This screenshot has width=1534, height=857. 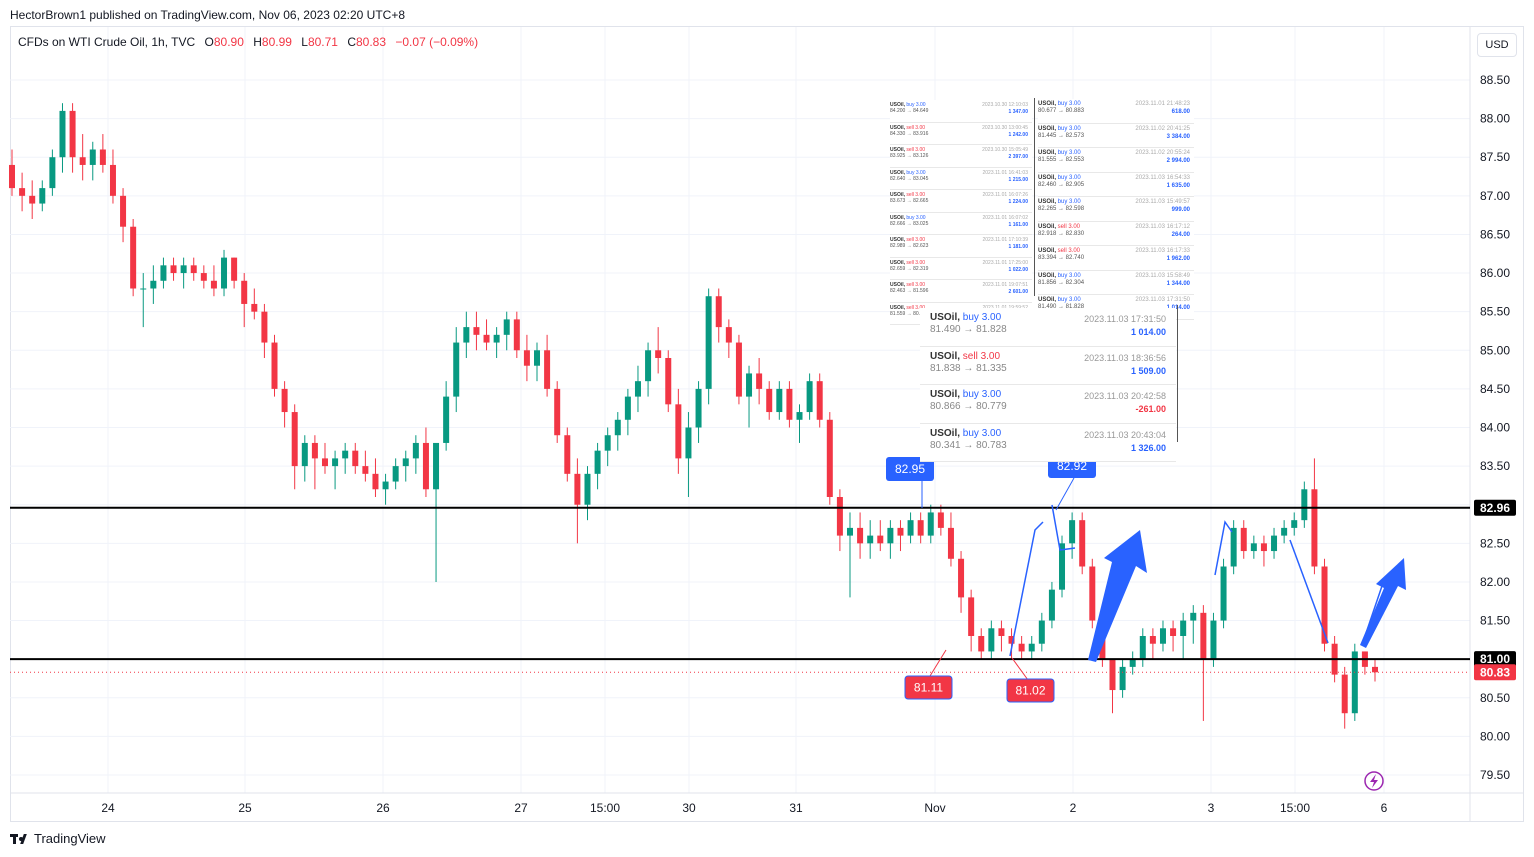 I want to click on callout-pointers, so click(x=998, y=494).